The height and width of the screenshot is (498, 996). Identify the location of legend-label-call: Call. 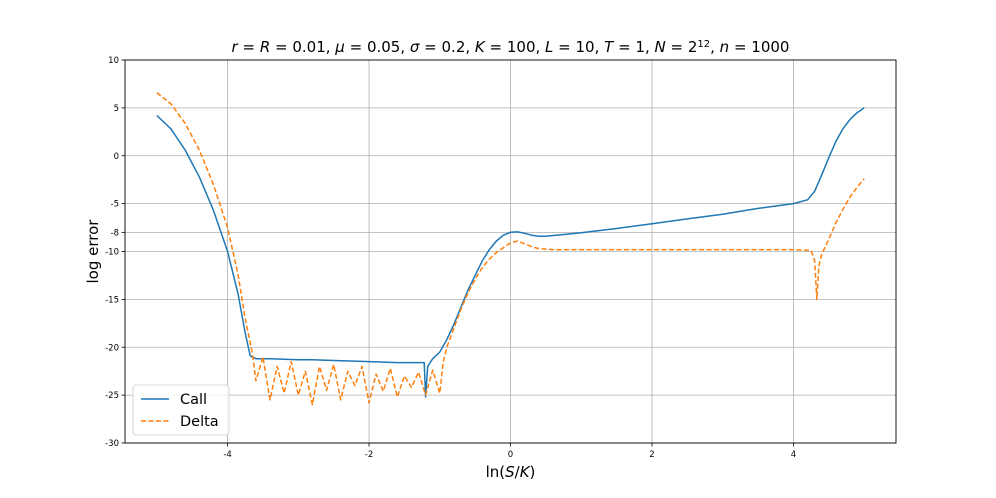
(193, 400).